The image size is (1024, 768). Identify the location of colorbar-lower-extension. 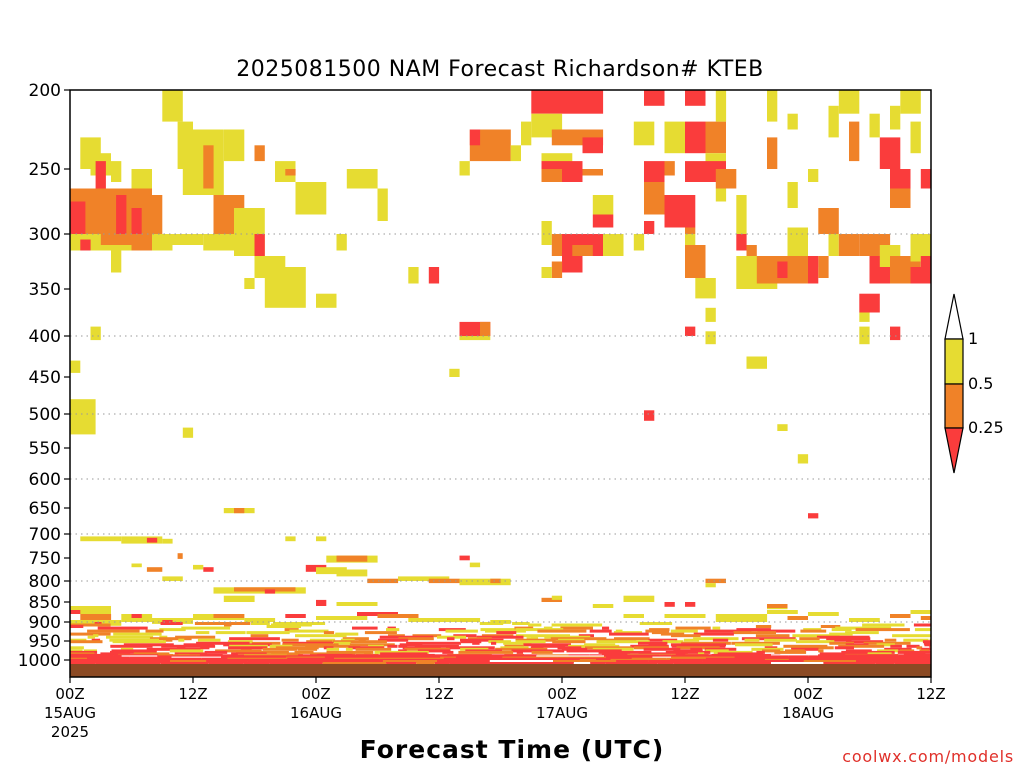
(954, 450).